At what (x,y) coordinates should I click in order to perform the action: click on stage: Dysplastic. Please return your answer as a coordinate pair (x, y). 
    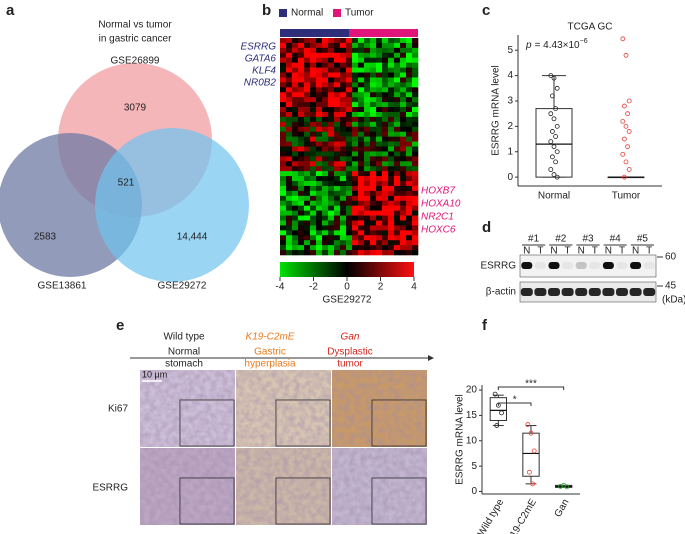
    Looking at the image, I should click on (350, 352).